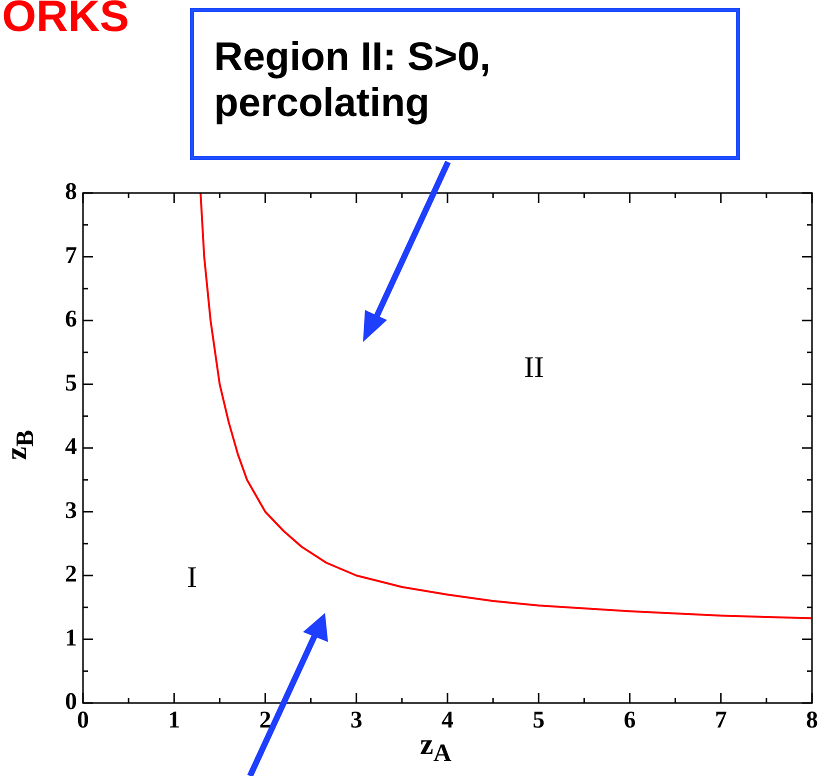 The image size is (825, 776). What do you see at coordinates (630, 721) in the screenshot?
I see `x-tick-label: 6` at bounding box center [630, 721].